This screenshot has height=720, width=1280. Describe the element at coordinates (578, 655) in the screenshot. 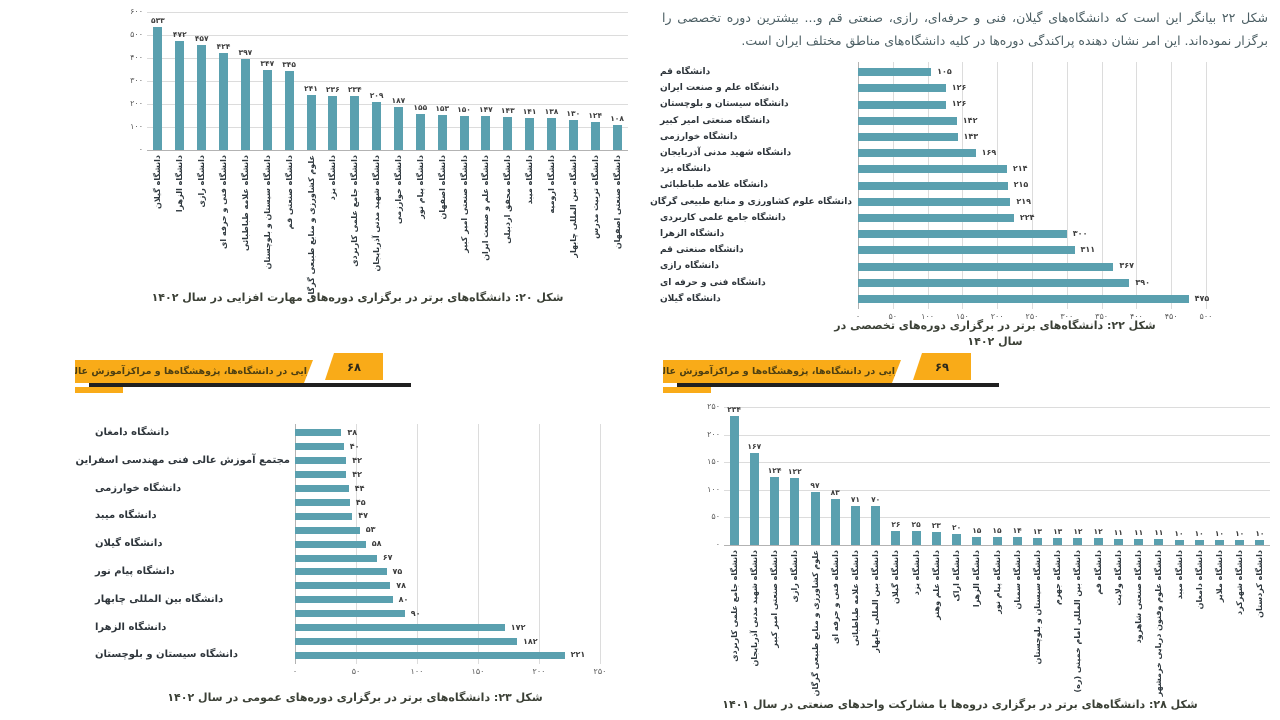

I see `bar-value-label: ۲۲۱` at that location.